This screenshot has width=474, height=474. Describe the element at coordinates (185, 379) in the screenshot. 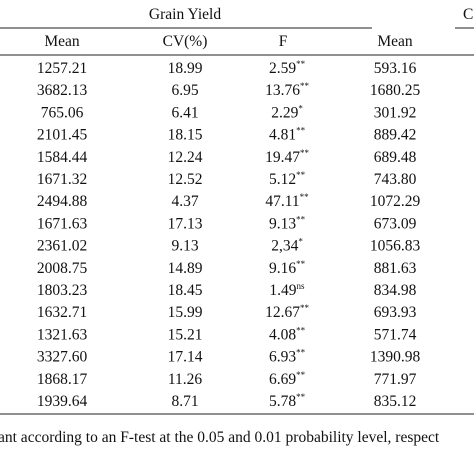

I see `cell: 11.26` at that location.